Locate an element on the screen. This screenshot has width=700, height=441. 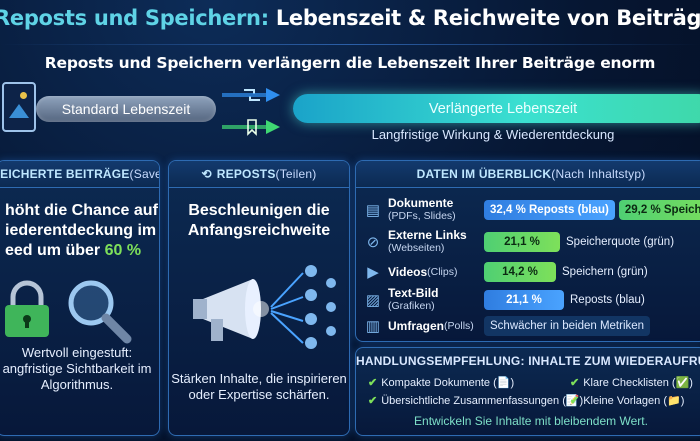
recommendation-item: ✔ Kompakte Dokumente (📄) is located at coordinates (441, 382).